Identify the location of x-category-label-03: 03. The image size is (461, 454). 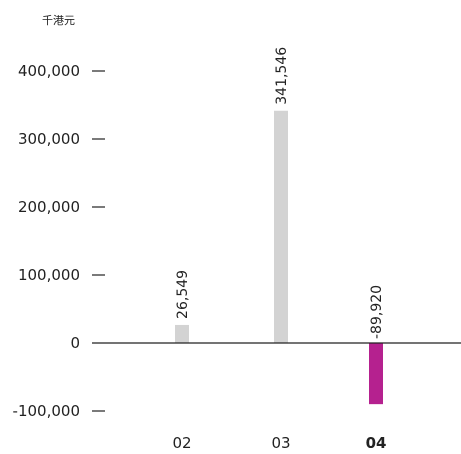
(280, 443).